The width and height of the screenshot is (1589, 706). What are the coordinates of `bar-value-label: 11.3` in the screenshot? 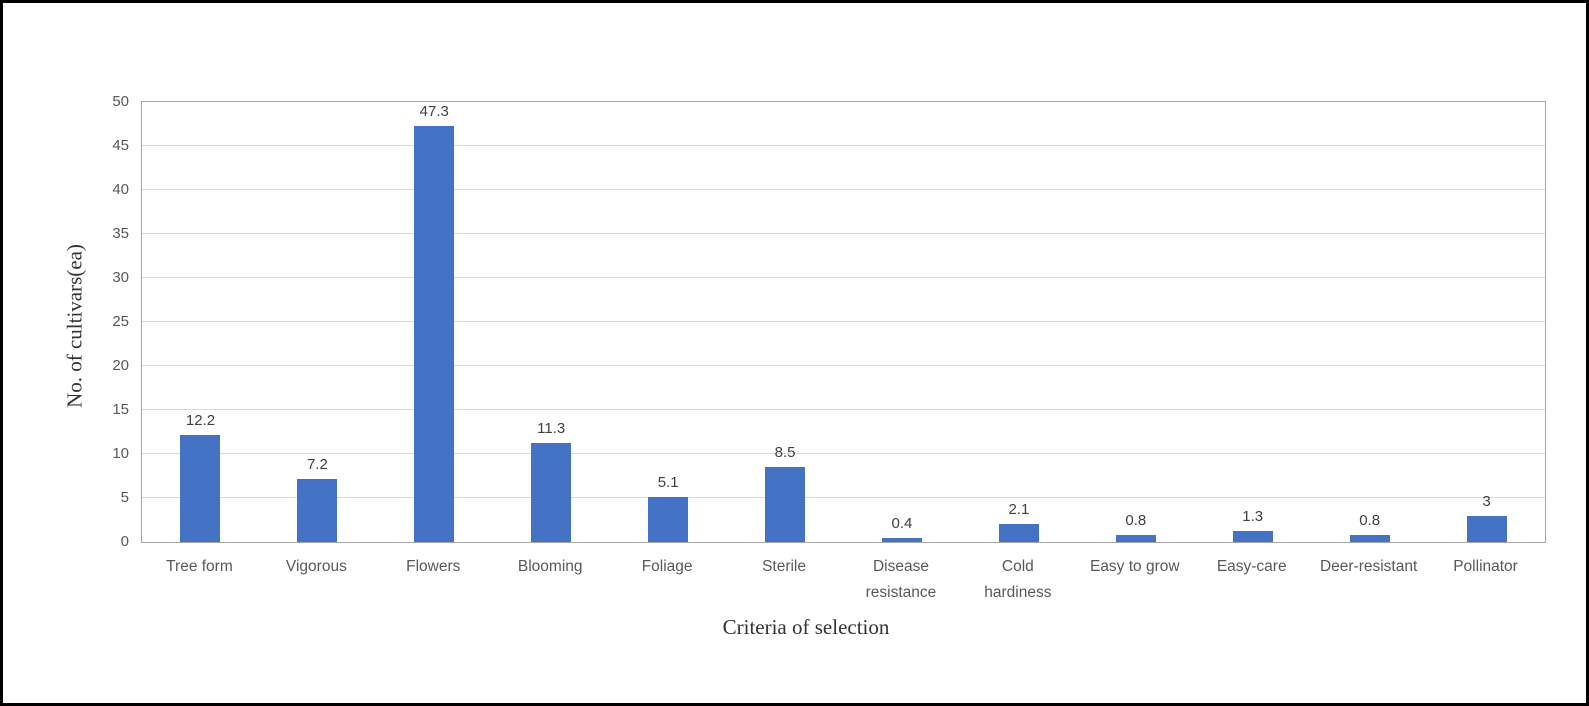 It's located at (551, 428).